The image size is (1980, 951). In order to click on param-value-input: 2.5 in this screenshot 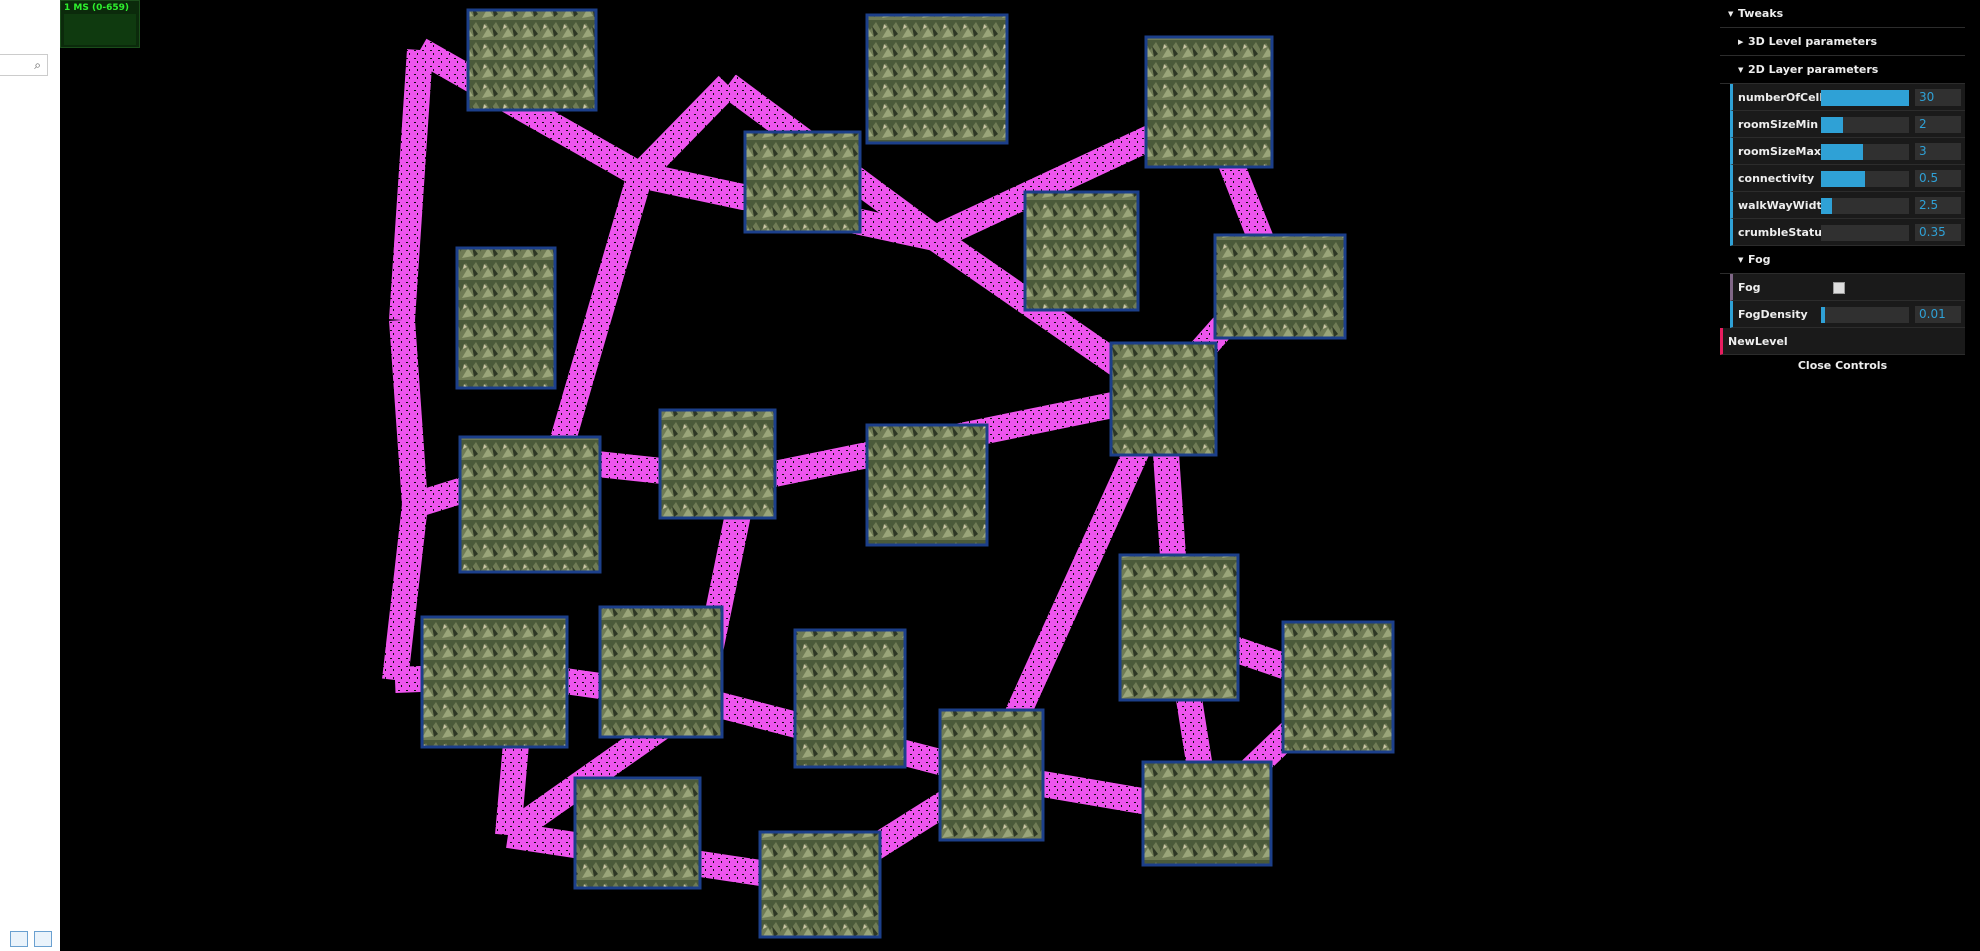, I will do `click(1938, 205)`.